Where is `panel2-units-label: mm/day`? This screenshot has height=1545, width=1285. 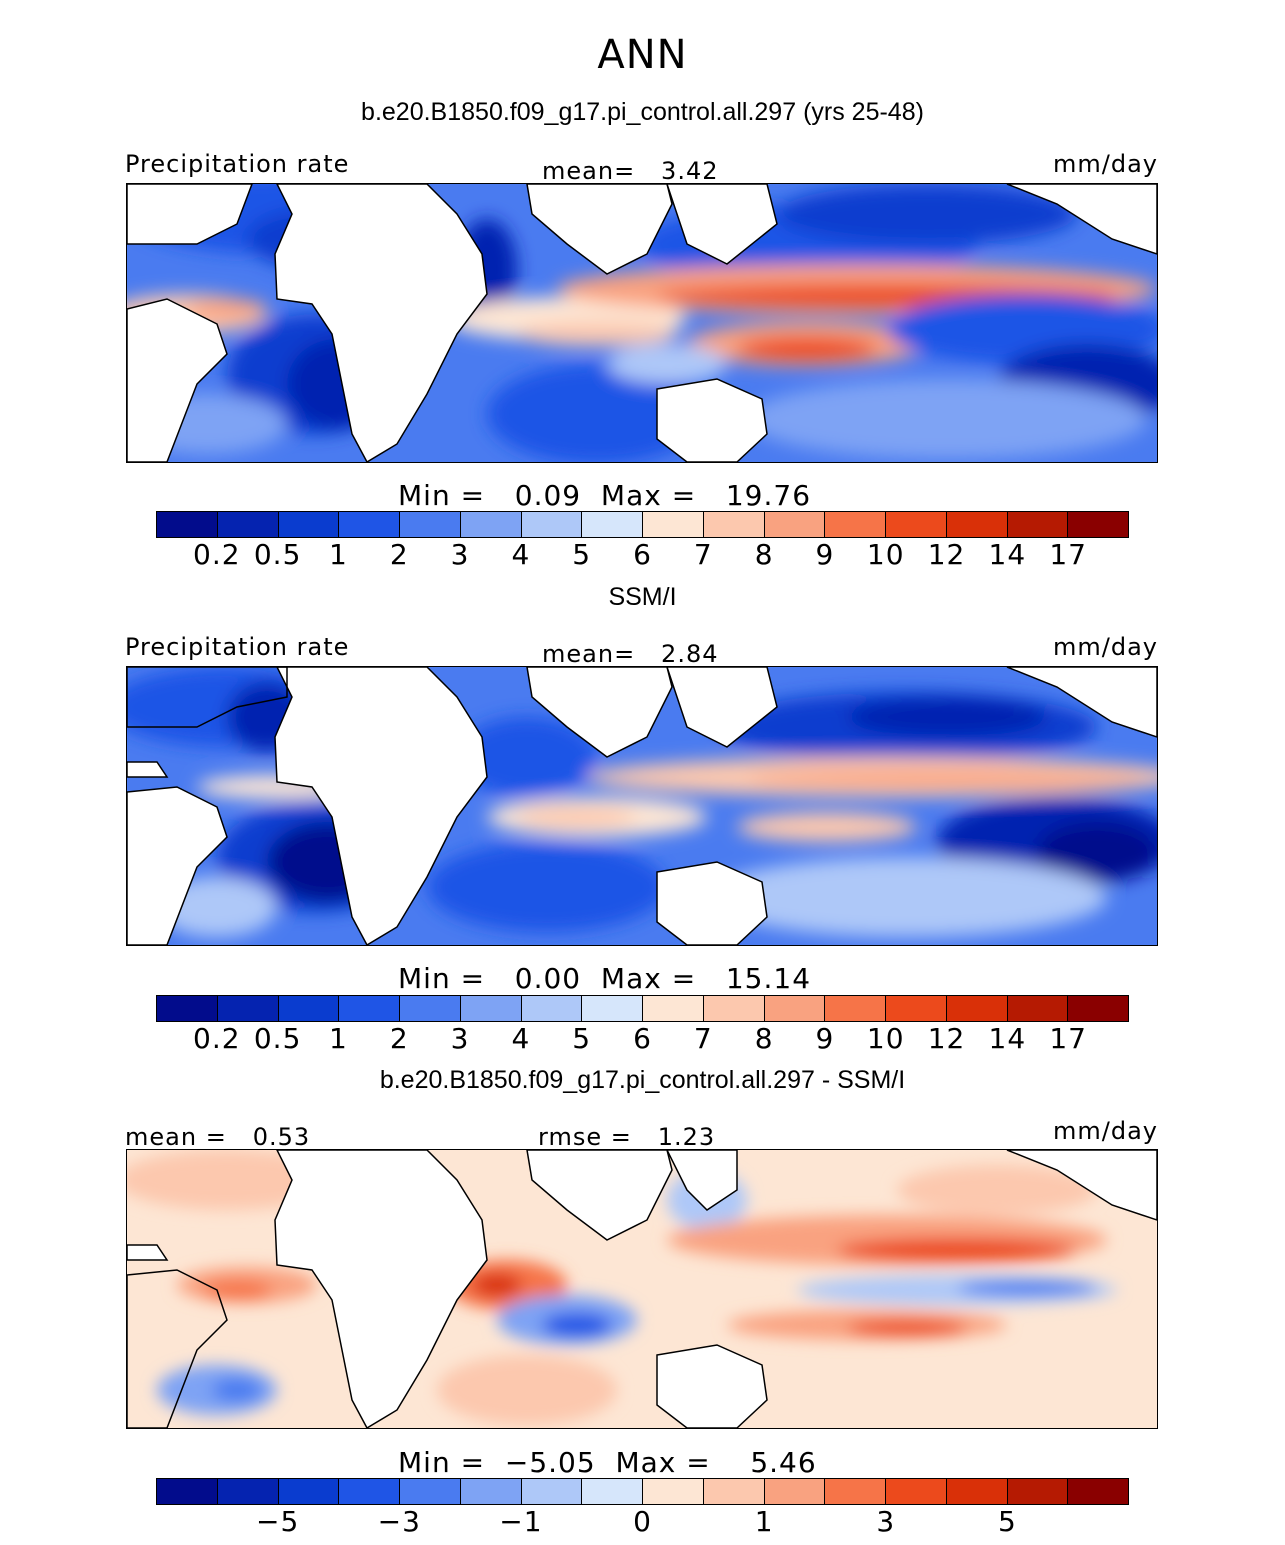
panel2-units-label: mm/day is located at coordinates (1105, 647).